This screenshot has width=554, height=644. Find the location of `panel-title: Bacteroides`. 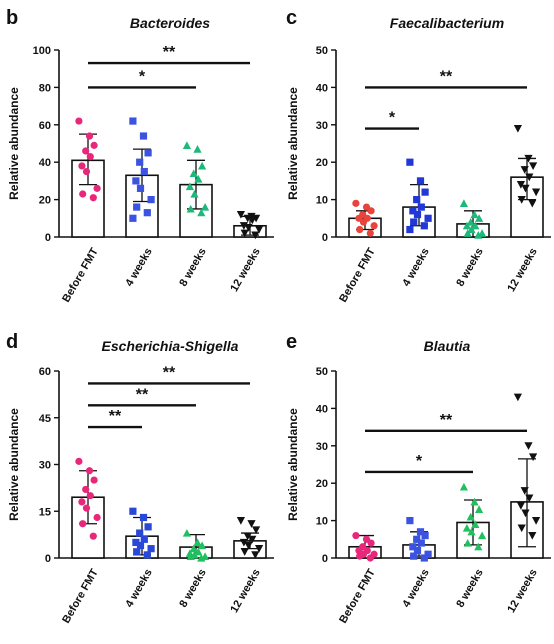

panel-title: Bacteroides is located at coordinates (170, 23).